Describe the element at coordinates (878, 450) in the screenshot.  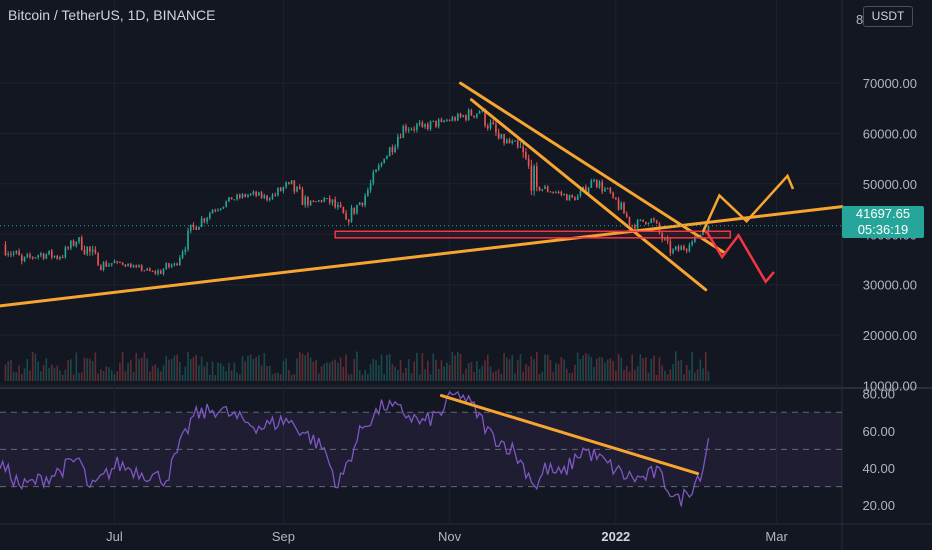
I see `rsi-axis: 80.00 60.00 40.00 20.00` at that location.